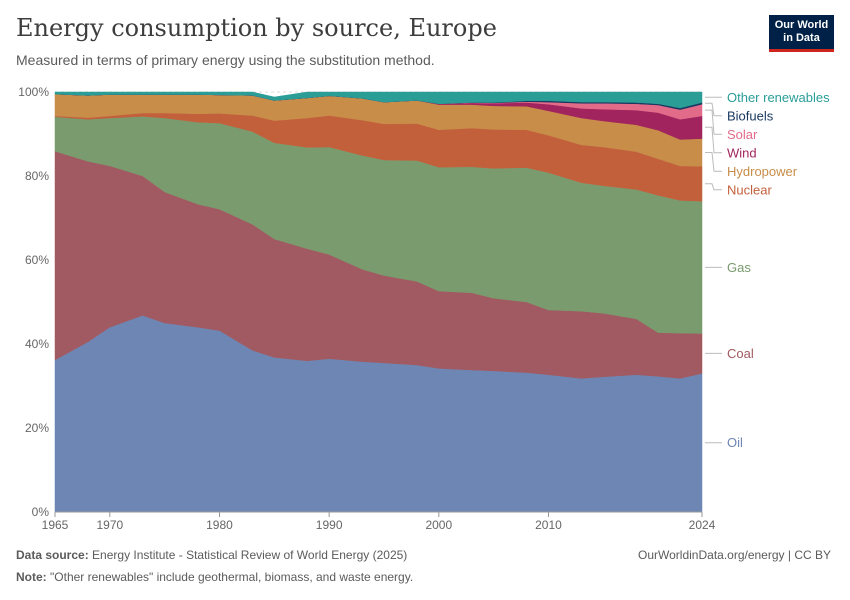  Describe the element at coordinates (37, 344) in the screenshot. I see `y-tick-label: 40%` at that location.